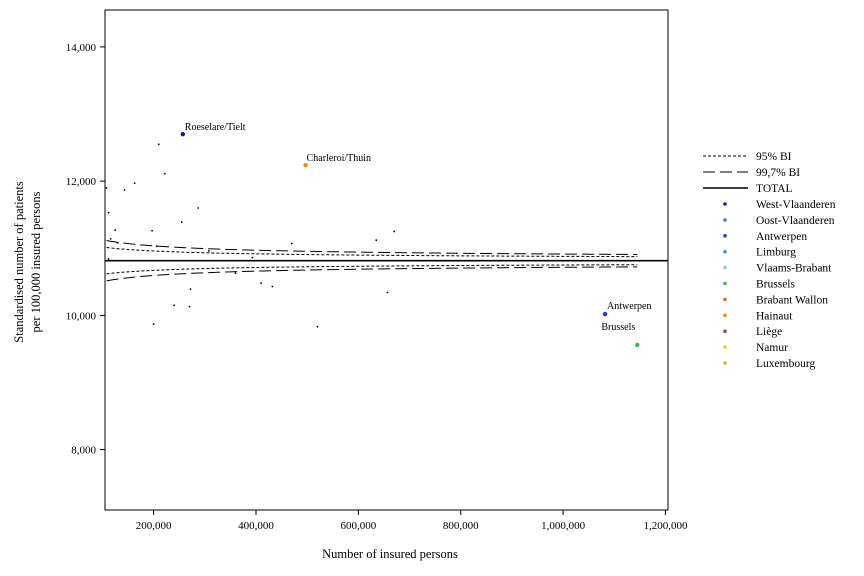 The height and width of the screenshot is (576, 864). I want to click on legend-item-label: Vlaams-Brabant, so click(794, 269).